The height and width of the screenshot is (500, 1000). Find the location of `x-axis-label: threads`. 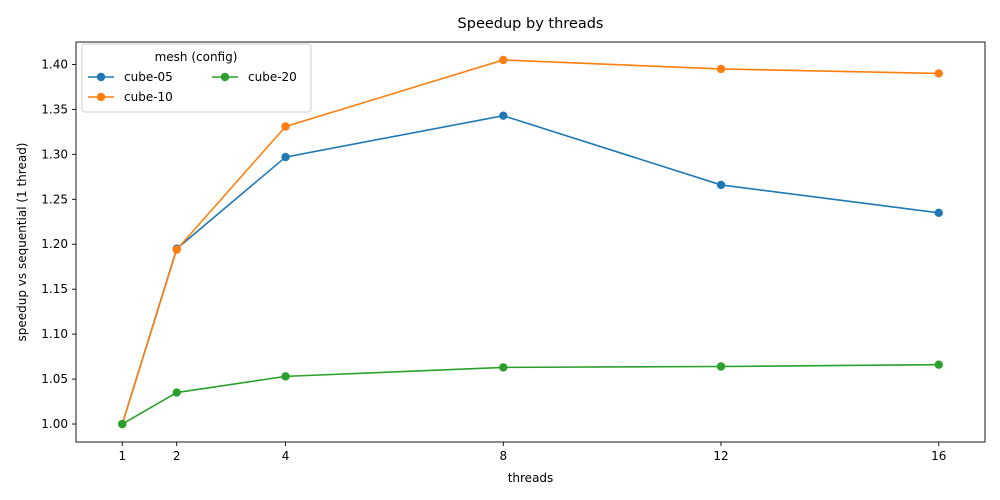

x-axis-label: threads is located at coordinates (531, 478).